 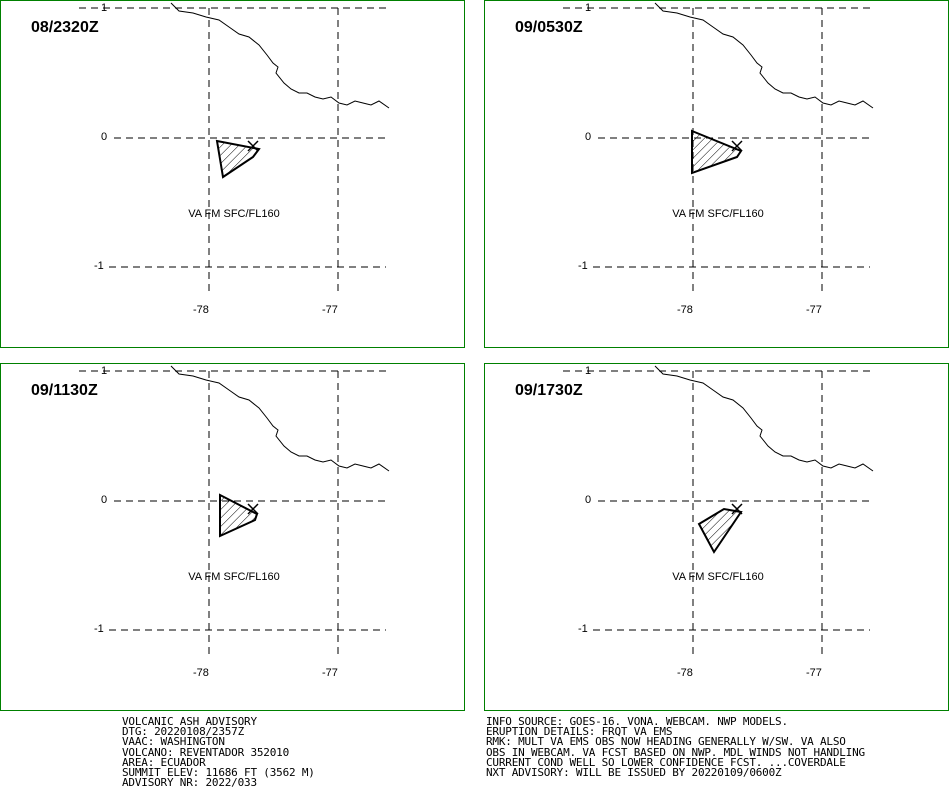 What do you see at coordinates (549, 390) in the screenshot?
I see `panel-time: 09/1730Z` at bounding box center [549, 390].